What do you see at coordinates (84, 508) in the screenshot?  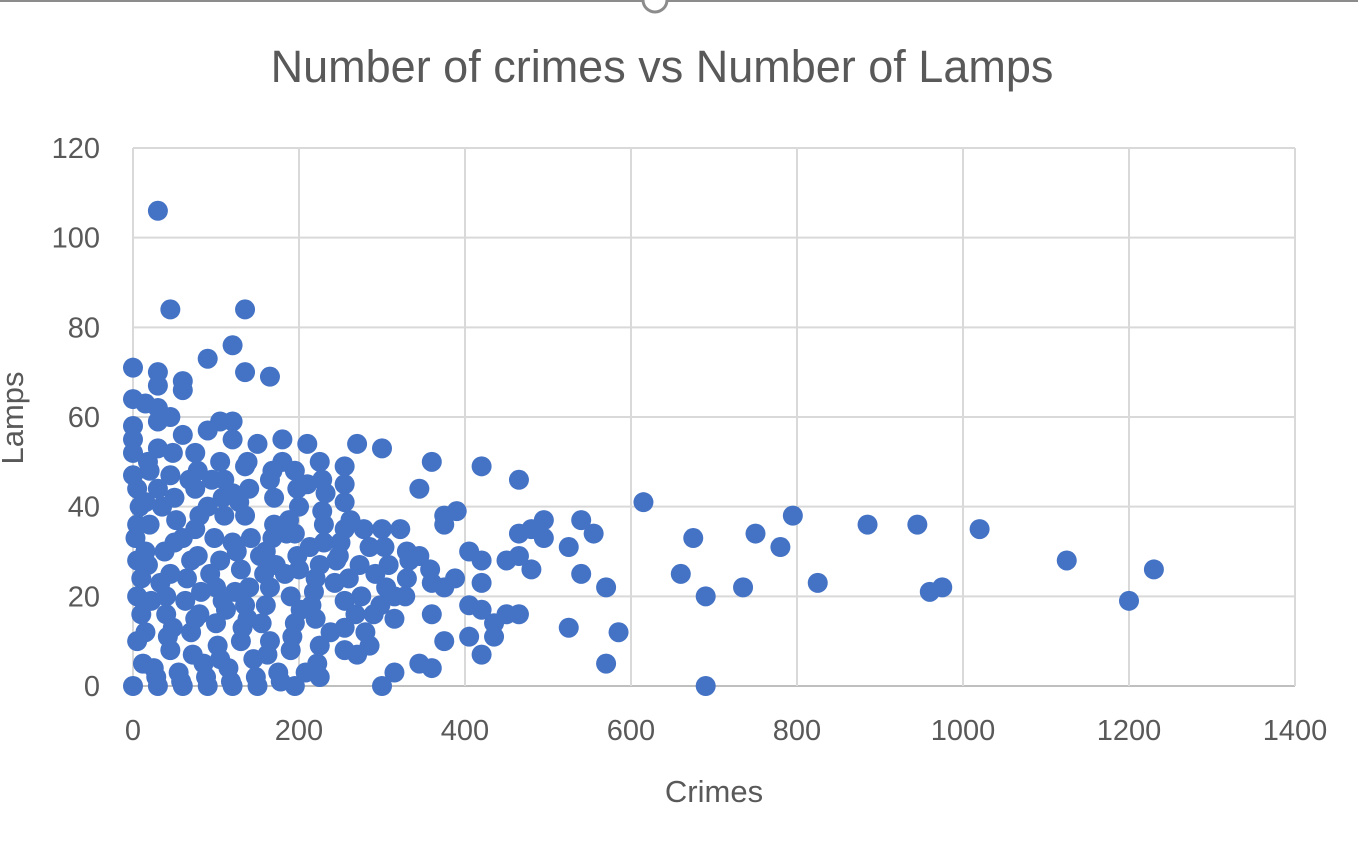 I see `y-tick-label: 40` at bounding box center [84, 508].